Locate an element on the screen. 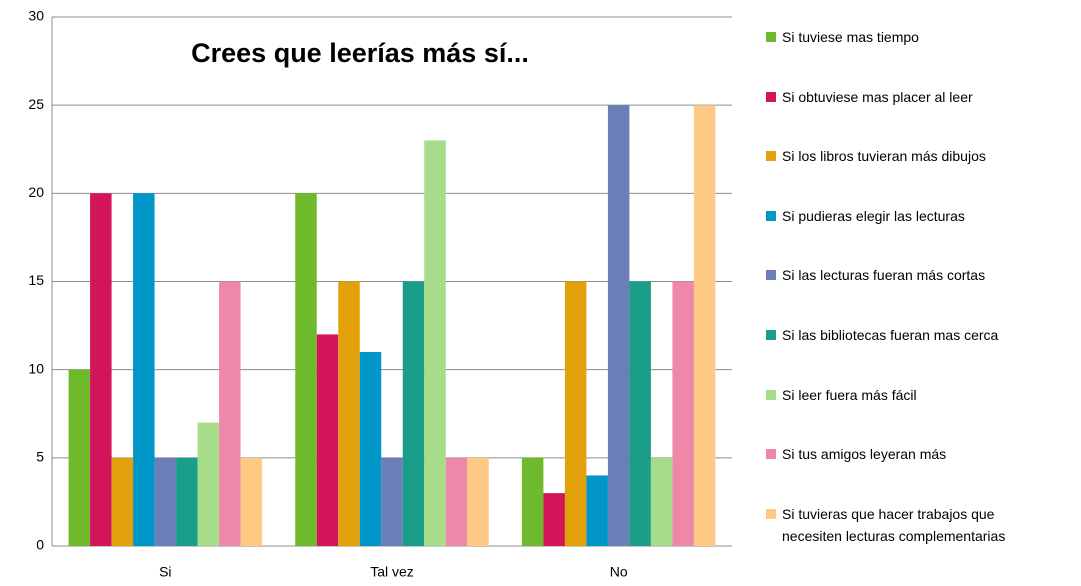  y-tick-label: 25 is located at coordinates (36, 104).